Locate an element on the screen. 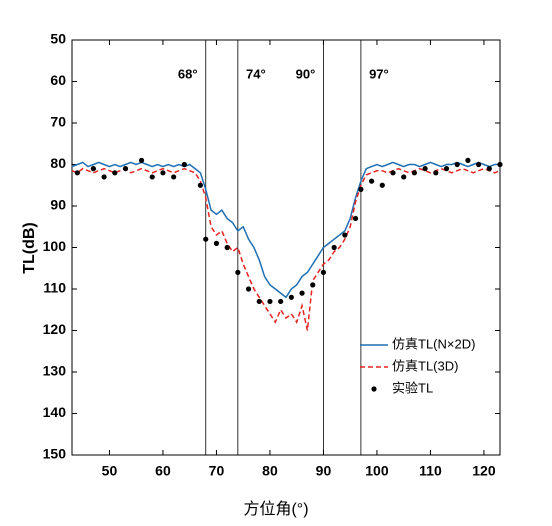 The image size is (552, 526). x-tick-label: 70 is located at coordinates (217, 471).